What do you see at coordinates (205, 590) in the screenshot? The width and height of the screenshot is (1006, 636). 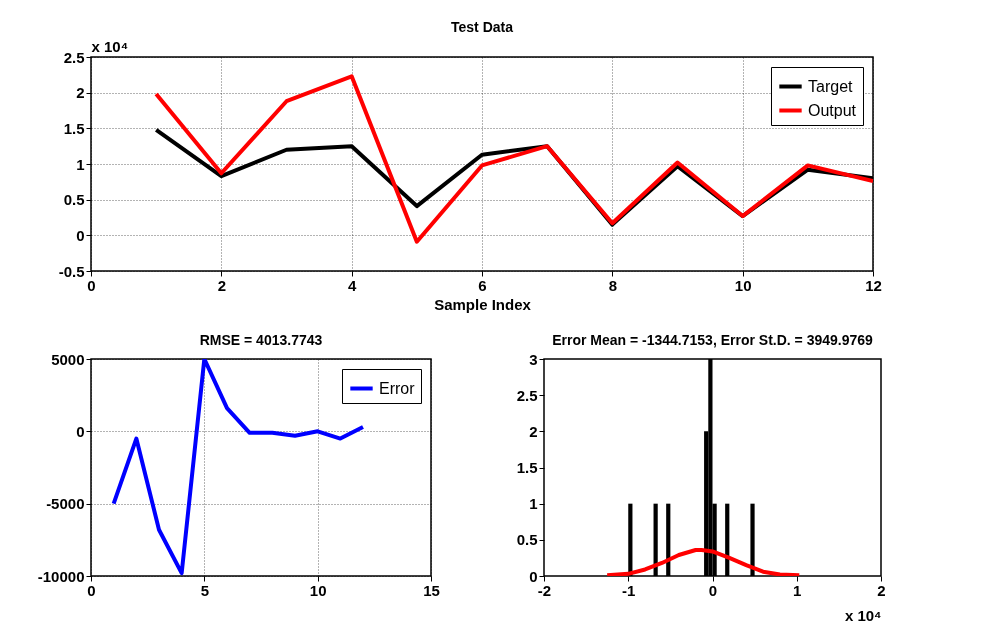 I see `x-tick-label: 5` at bounding box center [205, 590].